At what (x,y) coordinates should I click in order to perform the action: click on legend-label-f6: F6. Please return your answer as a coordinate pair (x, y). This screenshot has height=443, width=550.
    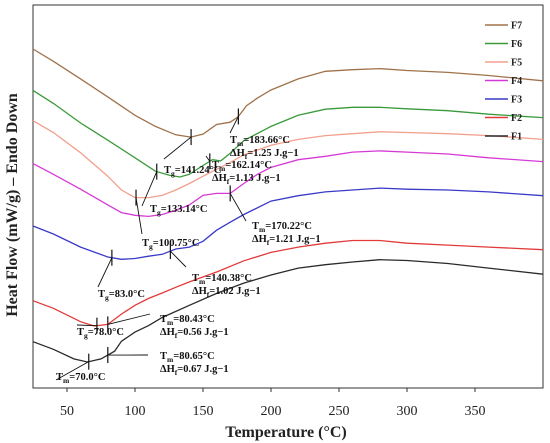
    Looking at the image, I should click on (516, 44).